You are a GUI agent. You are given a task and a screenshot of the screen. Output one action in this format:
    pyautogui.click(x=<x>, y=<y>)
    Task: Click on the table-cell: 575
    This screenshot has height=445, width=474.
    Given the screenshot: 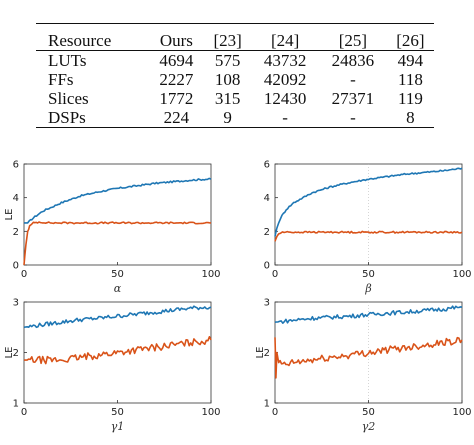 What is the action you would take?
    pyautogui.click(x=227, y=60)
    